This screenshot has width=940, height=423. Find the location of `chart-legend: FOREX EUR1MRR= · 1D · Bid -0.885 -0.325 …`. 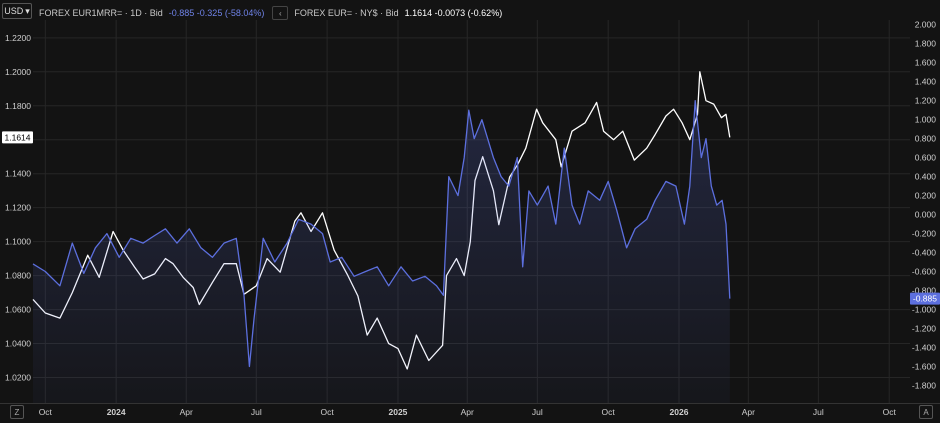

chart-legend: FOREX EUR1MRR= · 1D · Bid -0.885 -0.325 … is located at coordinates (270, 13).